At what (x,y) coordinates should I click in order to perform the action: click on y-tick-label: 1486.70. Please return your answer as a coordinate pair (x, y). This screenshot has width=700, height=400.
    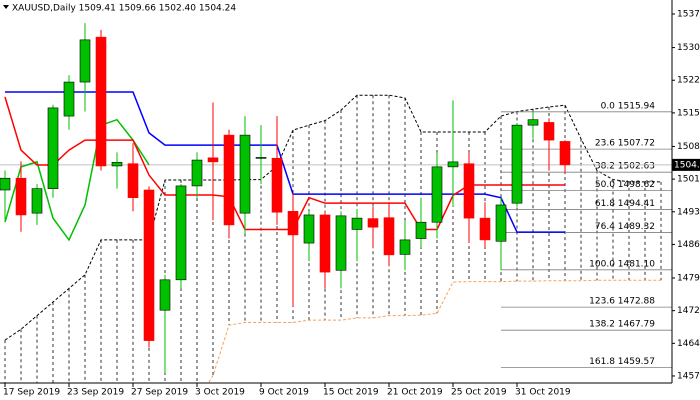
    Looking at the image, I should click on (688, 245).